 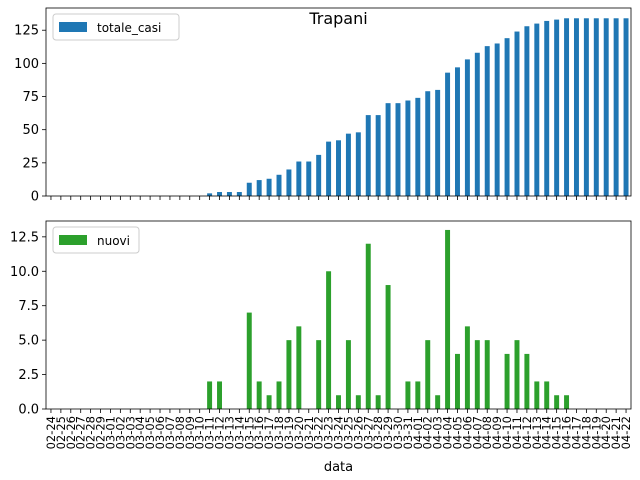 What do you see at coordinates (289, 432) in the screenshot?
I see `x-tick-label: 03-19` at bounding box center [289, 432].